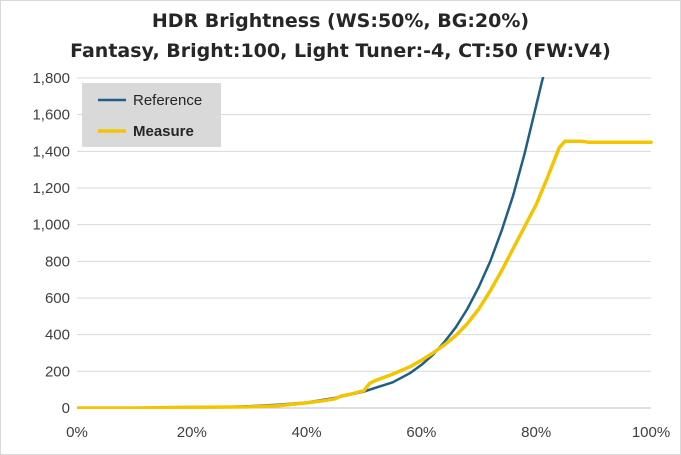 The height and width of the screenshot is (455, 681). What do you see at coordinates (51, 225) in the screenshot?
I see `y-tick-label: 1,000` at bounding box center [51, 225].